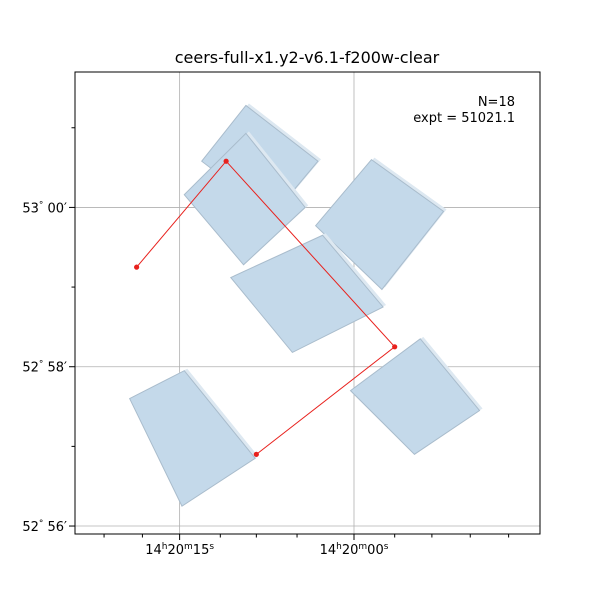 This screenshot has height=600, width=600. I want to click on count-annotation: N=18, so click(496, 102).